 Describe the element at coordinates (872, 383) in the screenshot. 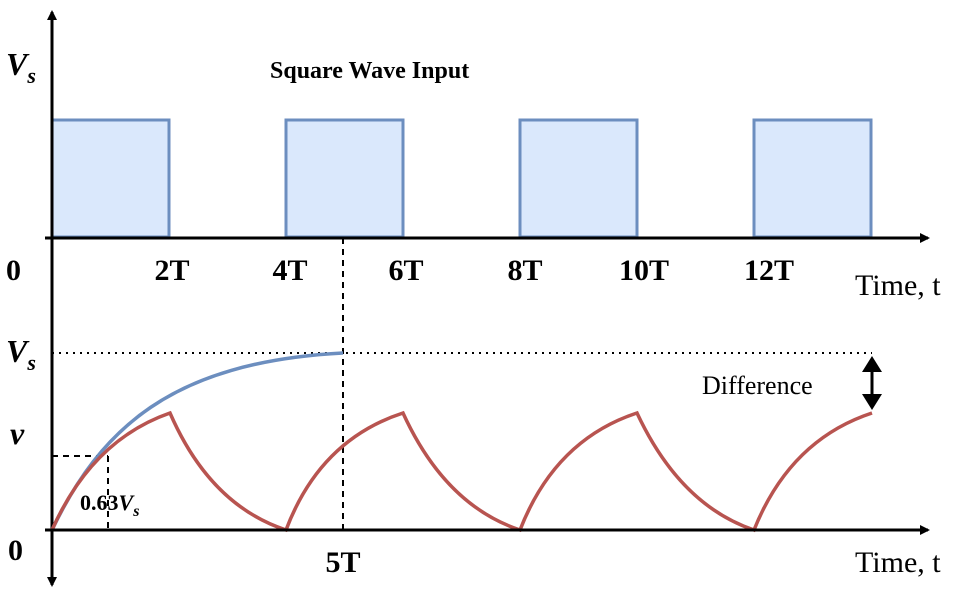

I see `difference-arrow` at that location.